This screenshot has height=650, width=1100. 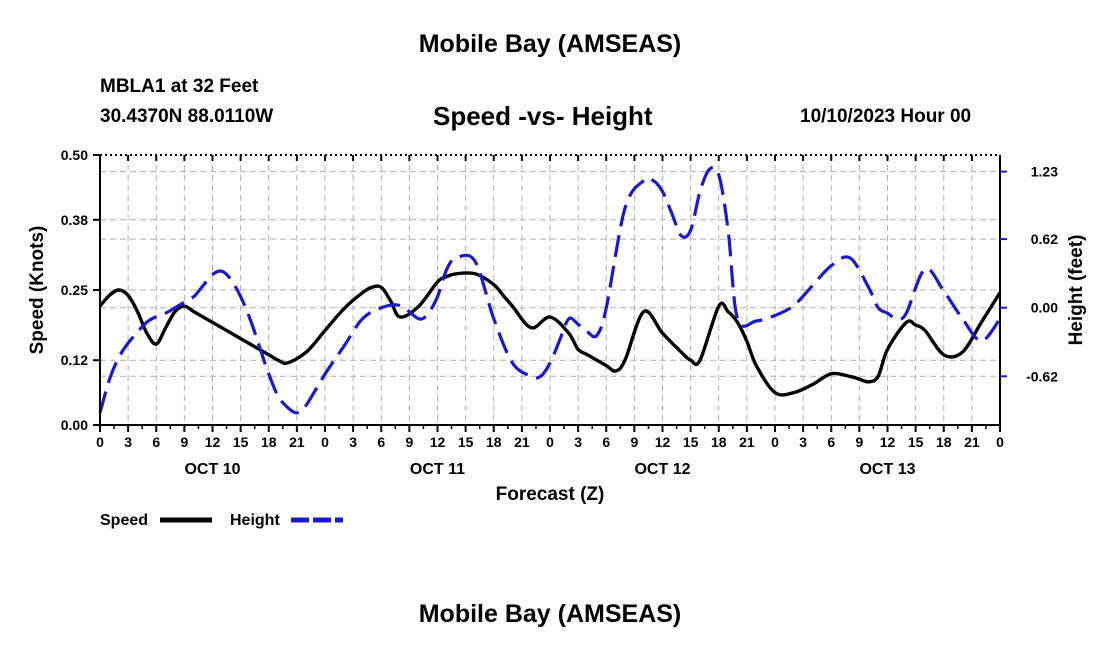 I want to click on station-name: MBLA1 at 32 Feet, so click(x=179, y=86).